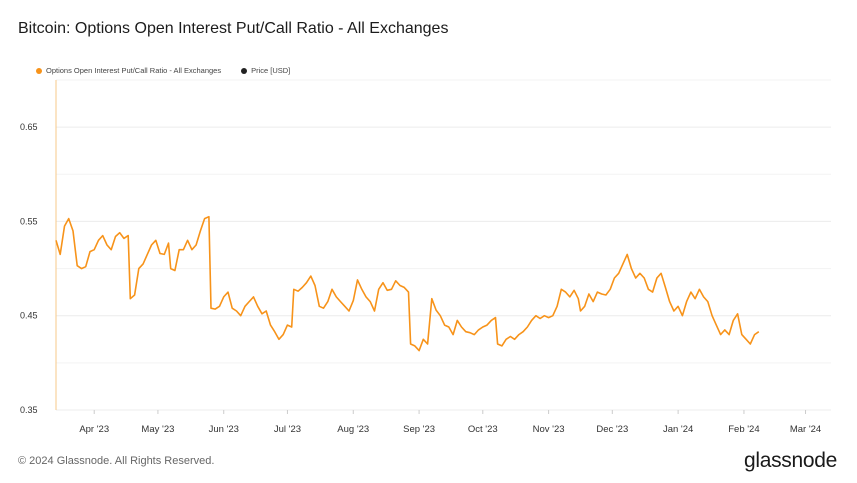  What do you see at coordinates (271, 70) in the screenshot?
I see `legend-label-price: Price [USD]` at bounding box center [271, 70].